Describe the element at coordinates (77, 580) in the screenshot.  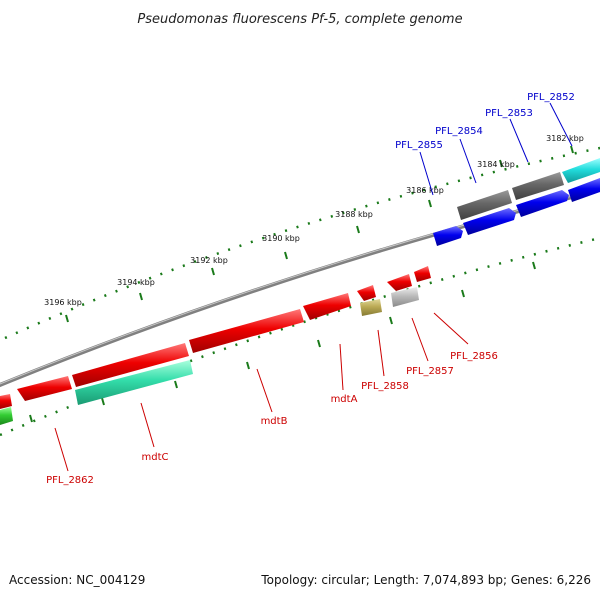
I see `footer-accession: Accession: NC_004129` at that location.